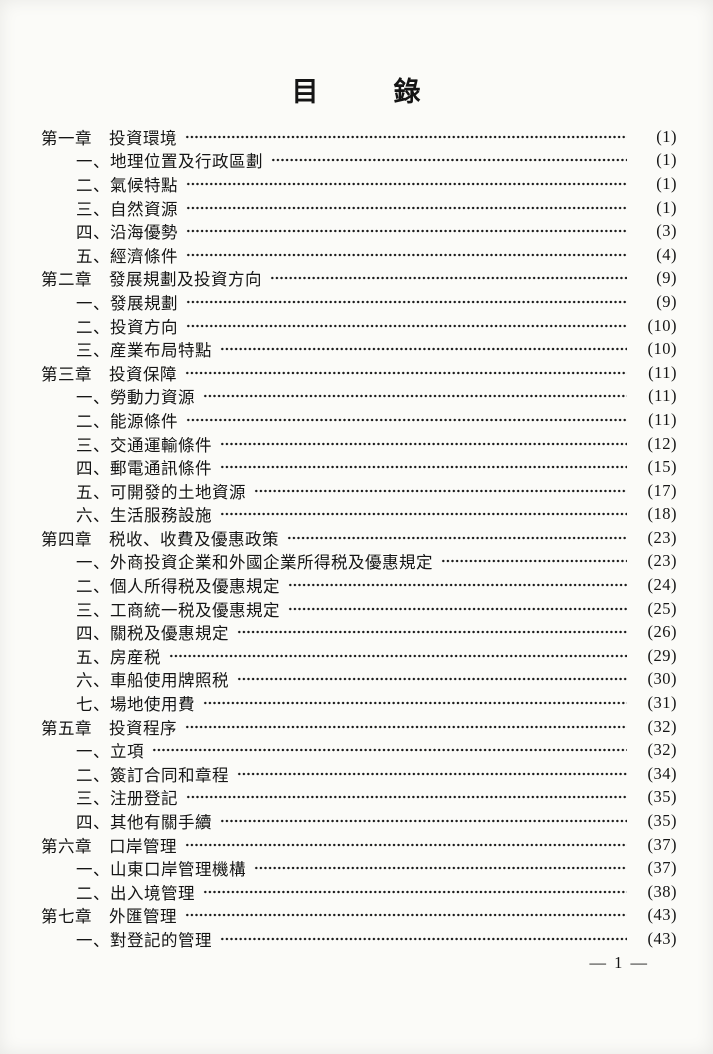 The image size is (713, 1054). I want to click on toc-entry-title: 五、房産税, so click(118, 657).